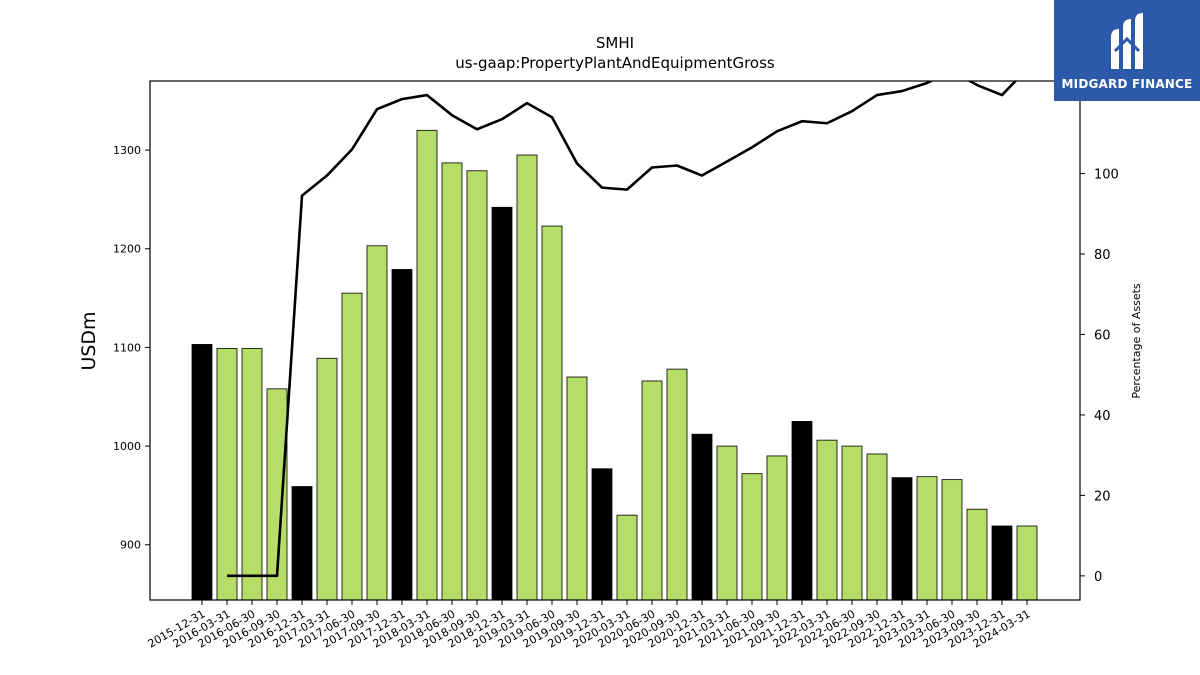  I want to click on chart-title: SMHI, so click(615, 43).